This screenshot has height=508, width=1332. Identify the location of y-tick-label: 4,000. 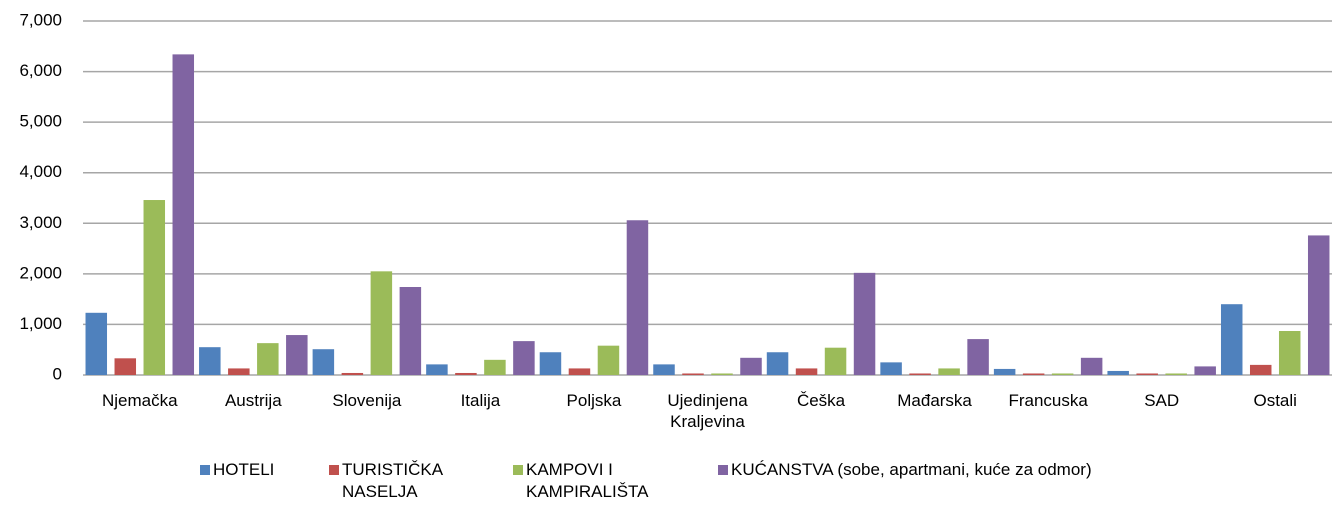
(40, 171).